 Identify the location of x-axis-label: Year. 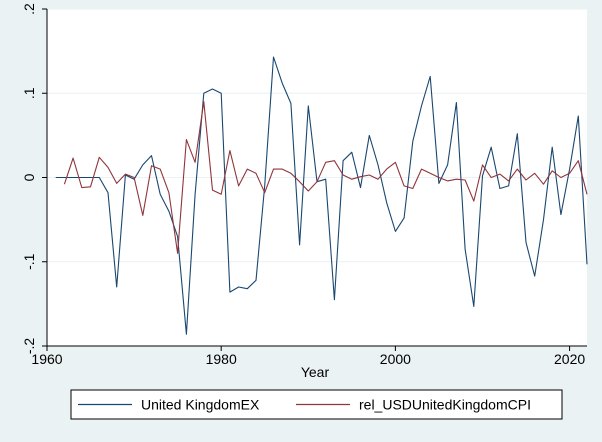
(315, 372).